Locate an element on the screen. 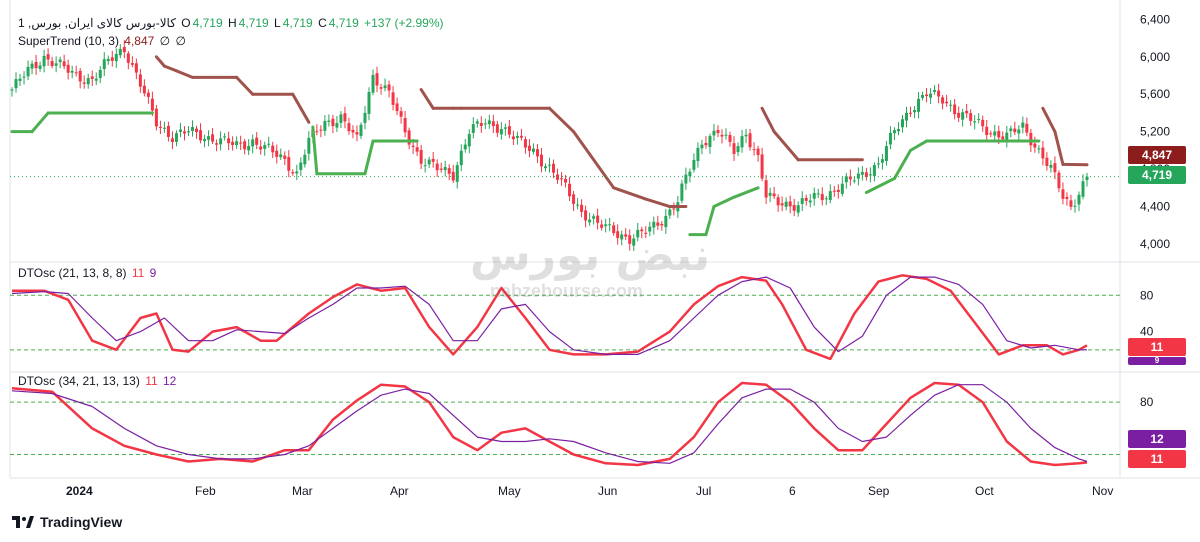 The image size is (1200, 542). dtosc2-legend: DTOsc (34, 21, 13, 13) 11 12 is located at coordinates (98, 381).